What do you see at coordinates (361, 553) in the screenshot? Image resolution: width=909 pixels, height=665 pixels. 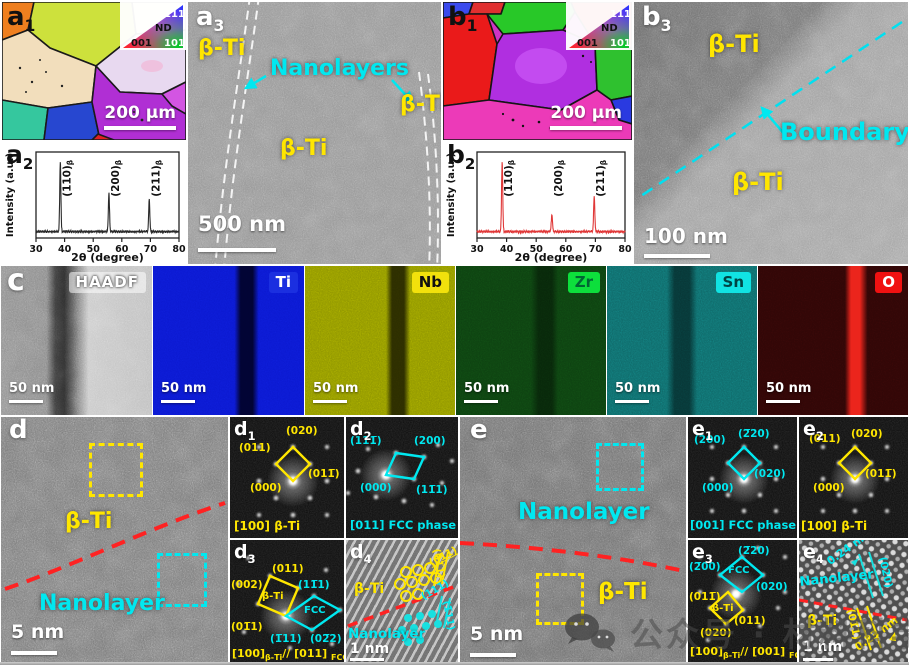 I see `panel-tag-d4: d4` at bounding box center [361, 553].